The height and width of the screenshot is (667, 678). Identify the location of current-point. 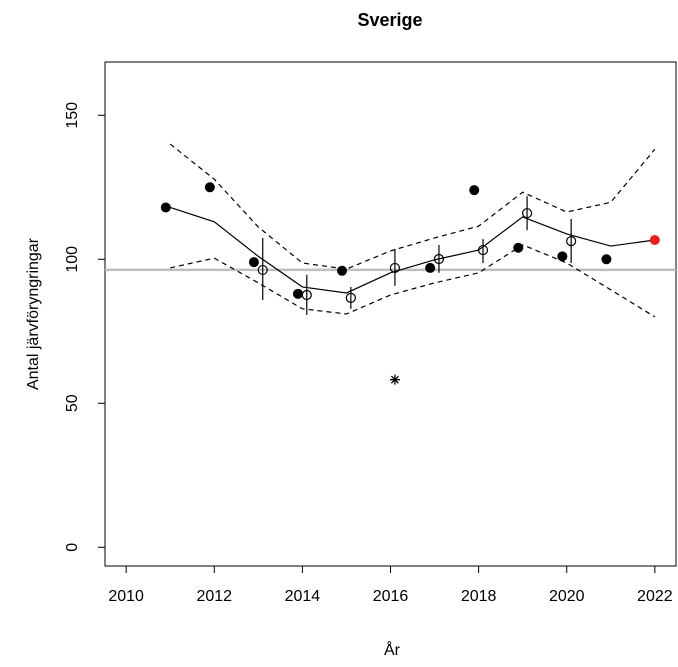
(654, 239).